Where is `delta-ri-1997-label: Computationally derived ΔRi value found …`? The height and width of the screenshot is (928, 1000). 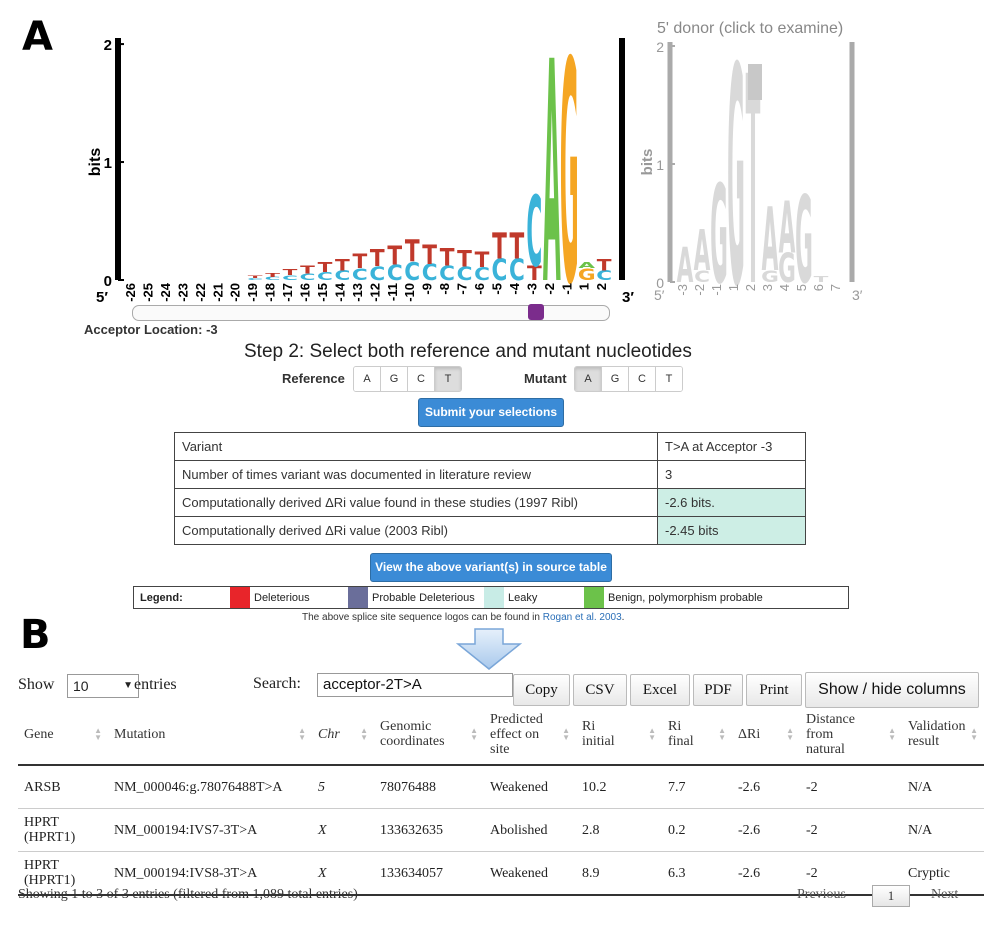
delta-ri-1997-label: Computationally derived ΔRi value found … is located at coordinates (416, 502).